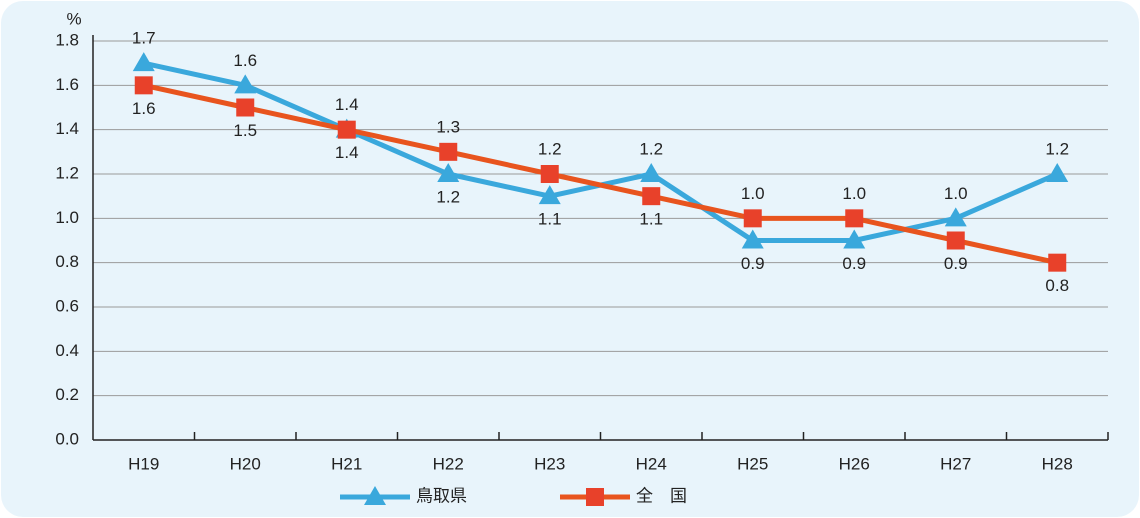 The width and height of the screenshot is (1140, 518). What do you see at coordinates (67, 438) in the screenshot?
I see `y-tick-label: 0.0` at bounding box center [67, 438].